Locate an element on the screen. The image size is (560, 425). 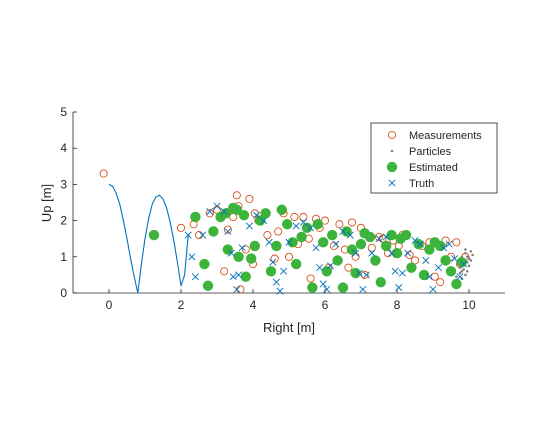
y-tick-label: 1 is located at coordinates (63, 257).